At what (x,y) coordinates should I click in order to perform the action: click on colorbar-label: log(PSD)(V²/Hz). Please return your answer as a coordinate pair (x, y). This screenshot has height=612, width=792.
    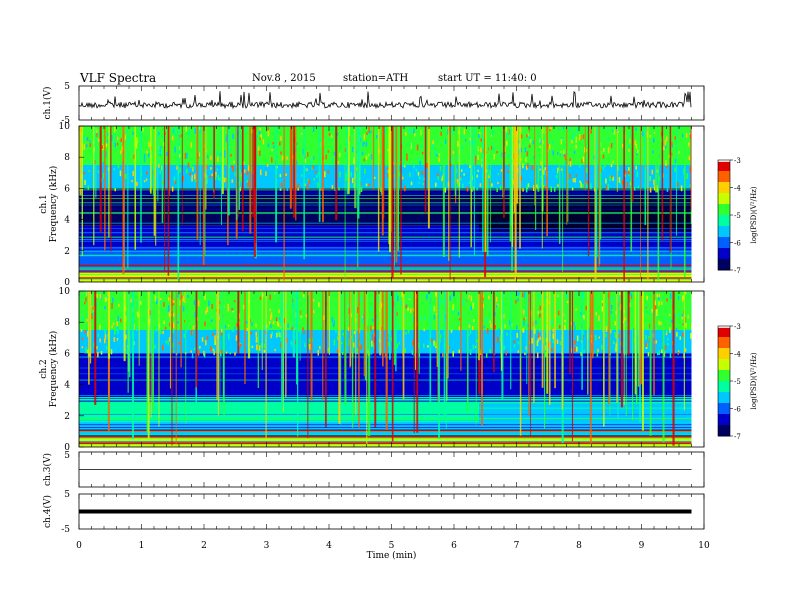
    Looking at the image, I should click on (754, 214).